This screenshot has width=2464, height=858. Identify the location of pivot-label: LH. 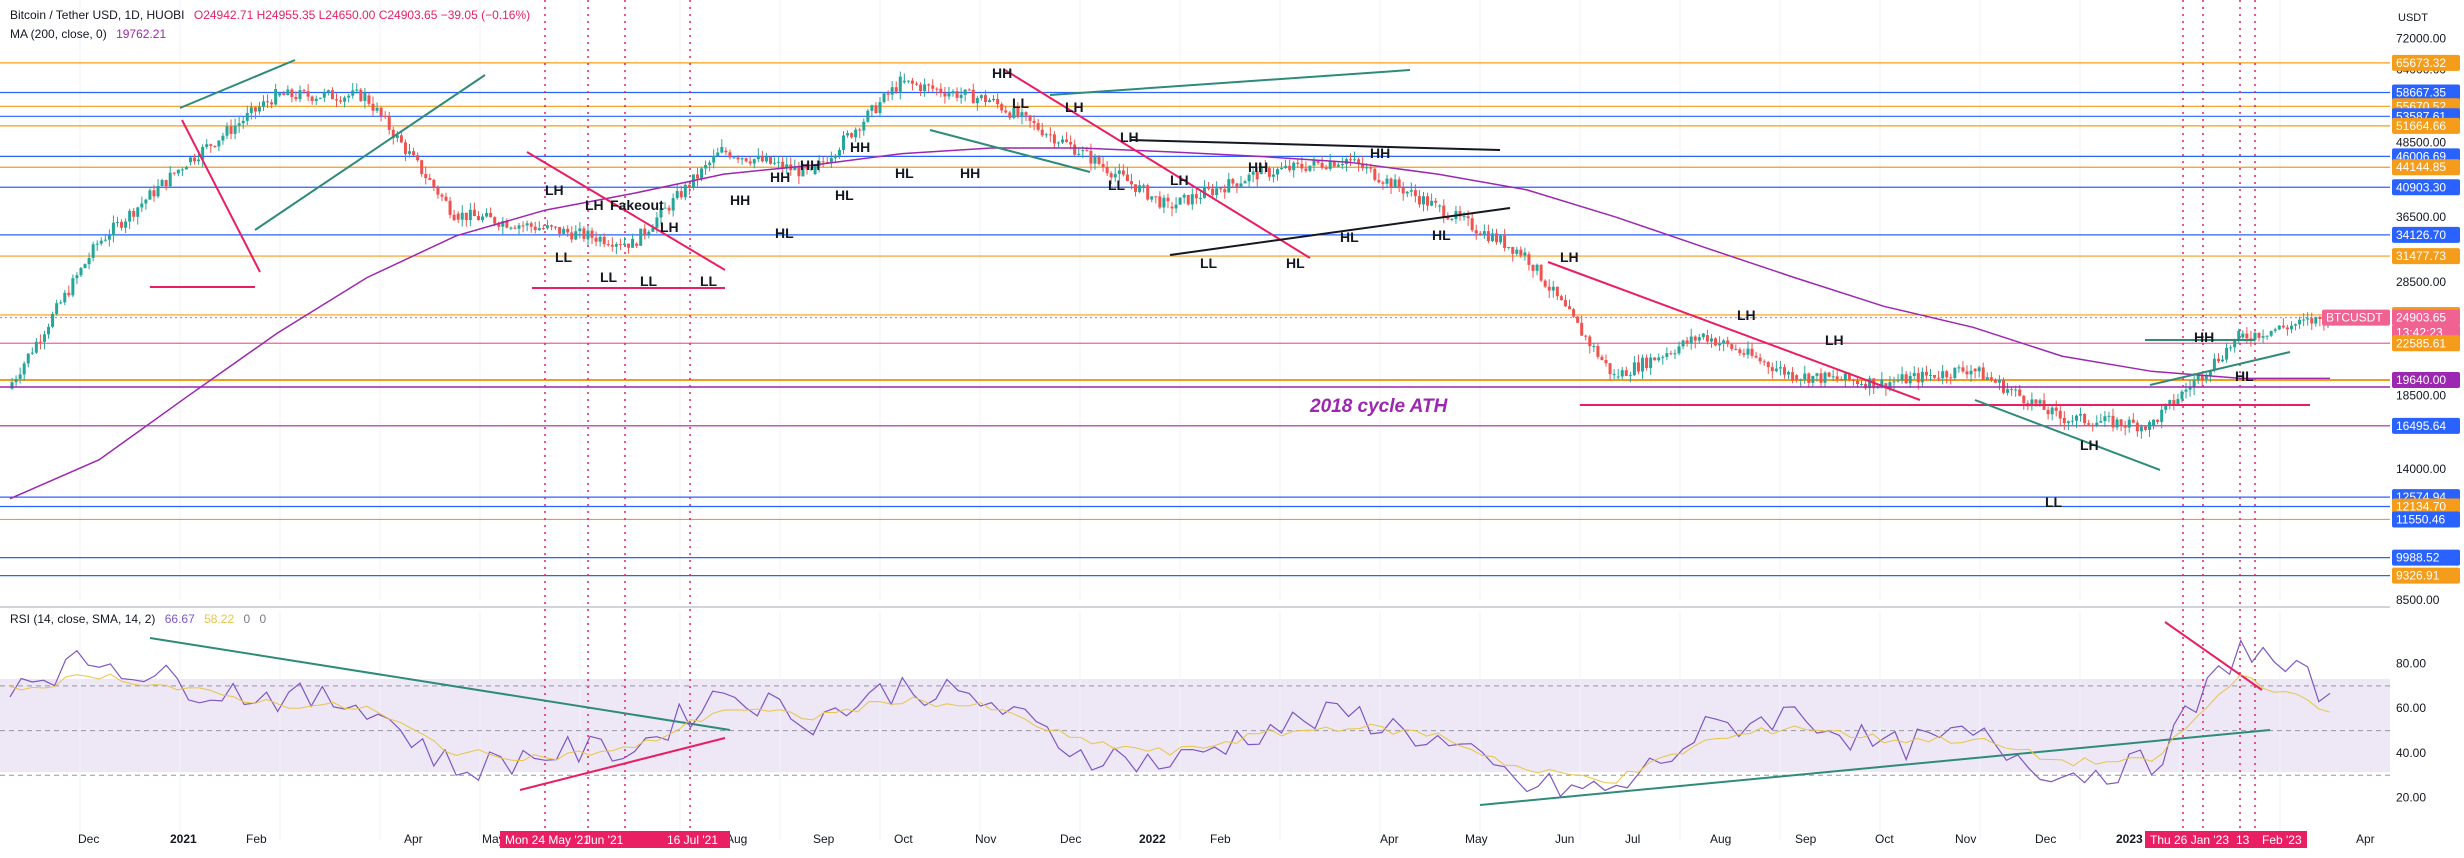
(1746, 315).